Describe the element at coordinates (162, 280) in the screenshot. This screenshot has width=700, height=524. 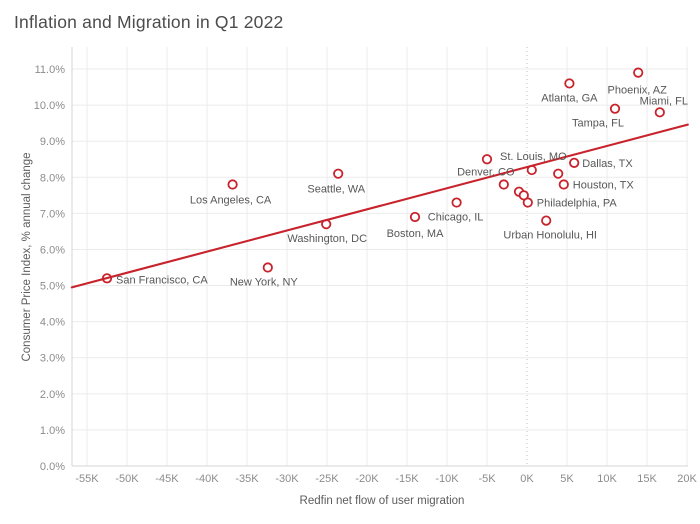
I see `data-point-label: San Francisco, CA` at that location.